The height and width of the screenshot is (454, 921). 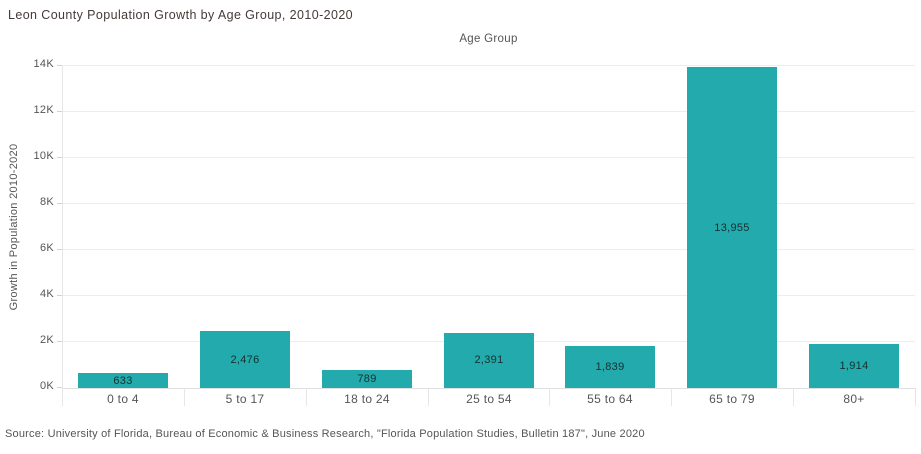 I want to click on bar: 633, so click(x=123, y=380).